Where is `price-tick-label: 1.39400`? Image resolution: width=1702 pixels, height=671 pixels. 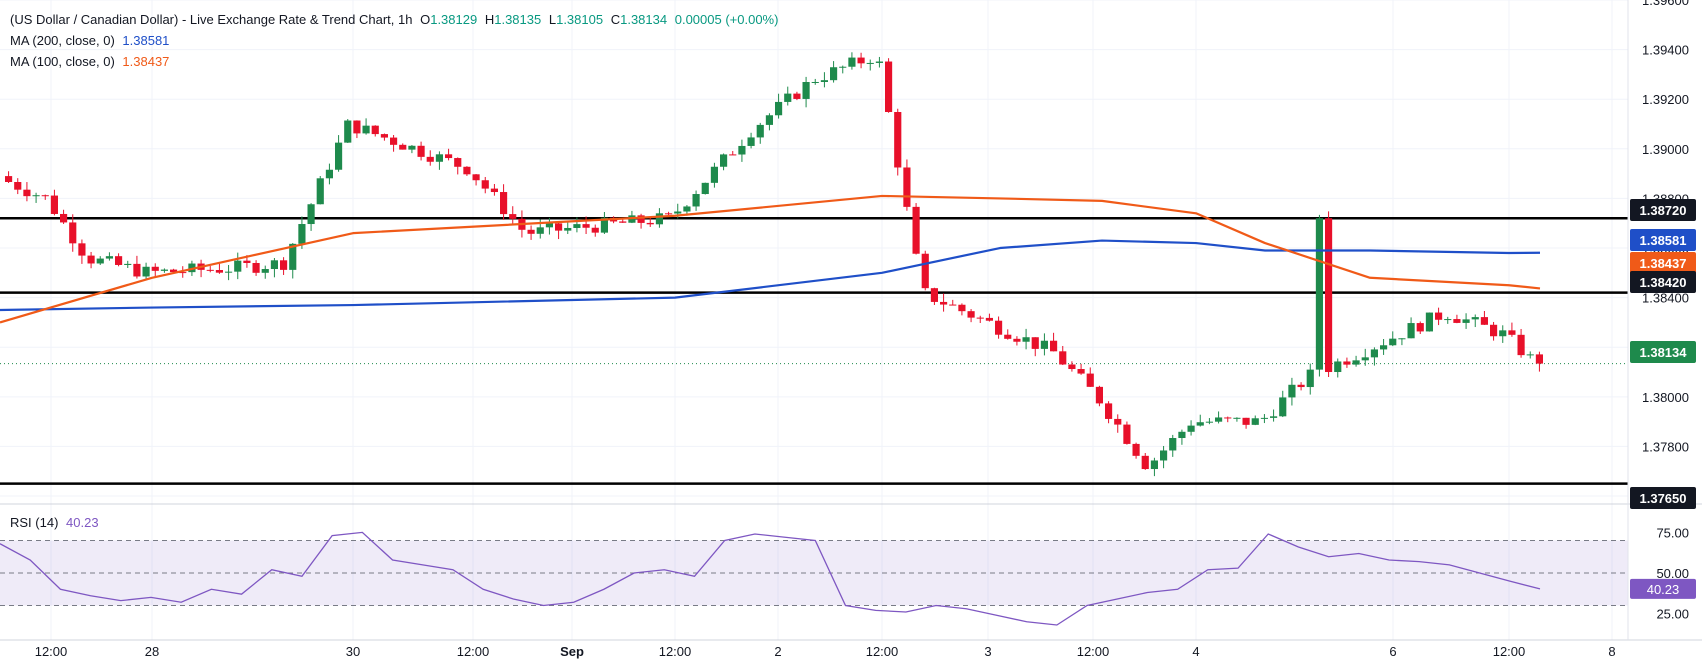 price-tick-label: 1.39400 is located at coordinates (1665, 50).